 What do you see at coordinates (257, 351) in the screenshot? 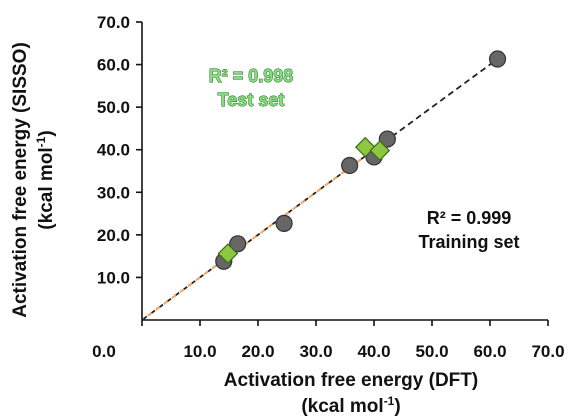
I see `x-tick-label: 20.0` at bounding box center [257, 351].